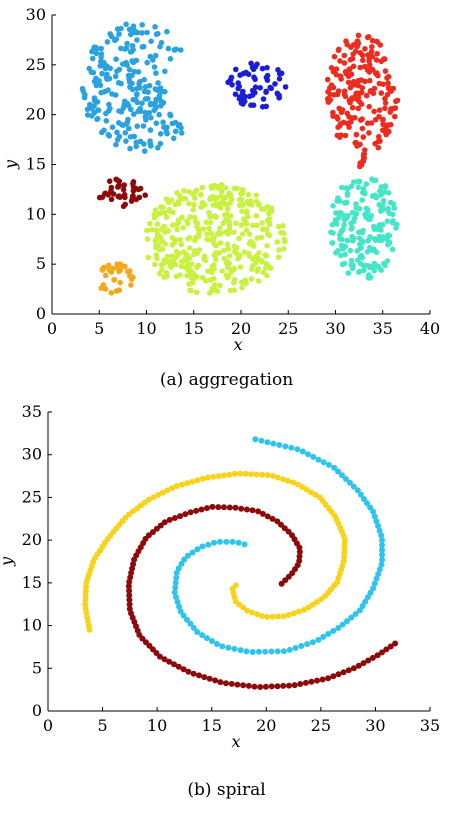 This screenshot has height=813, width=453. Describe the element at coordinates (235, 741) in the screenshot. I see `spiral-x-axis-label: x` at that location.